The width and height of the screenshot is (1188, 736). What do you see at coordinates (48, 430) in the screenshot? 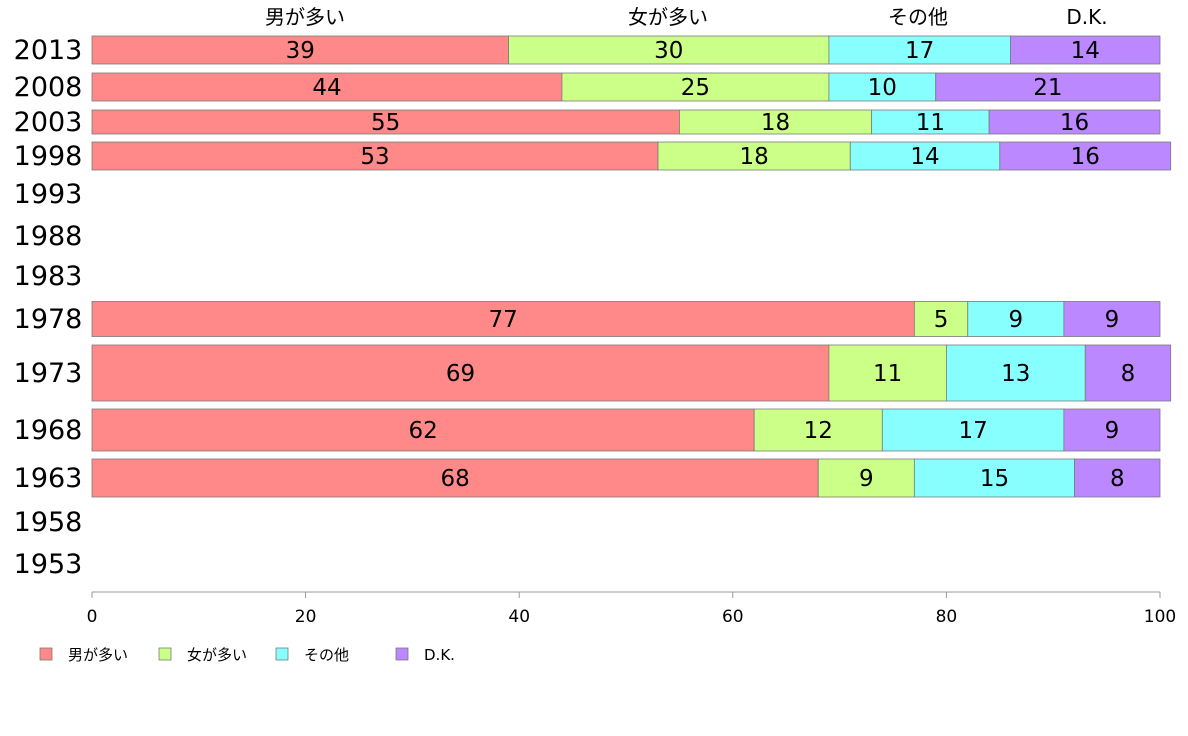
I see `year-label: 1968` at bounding box center [48, 430].